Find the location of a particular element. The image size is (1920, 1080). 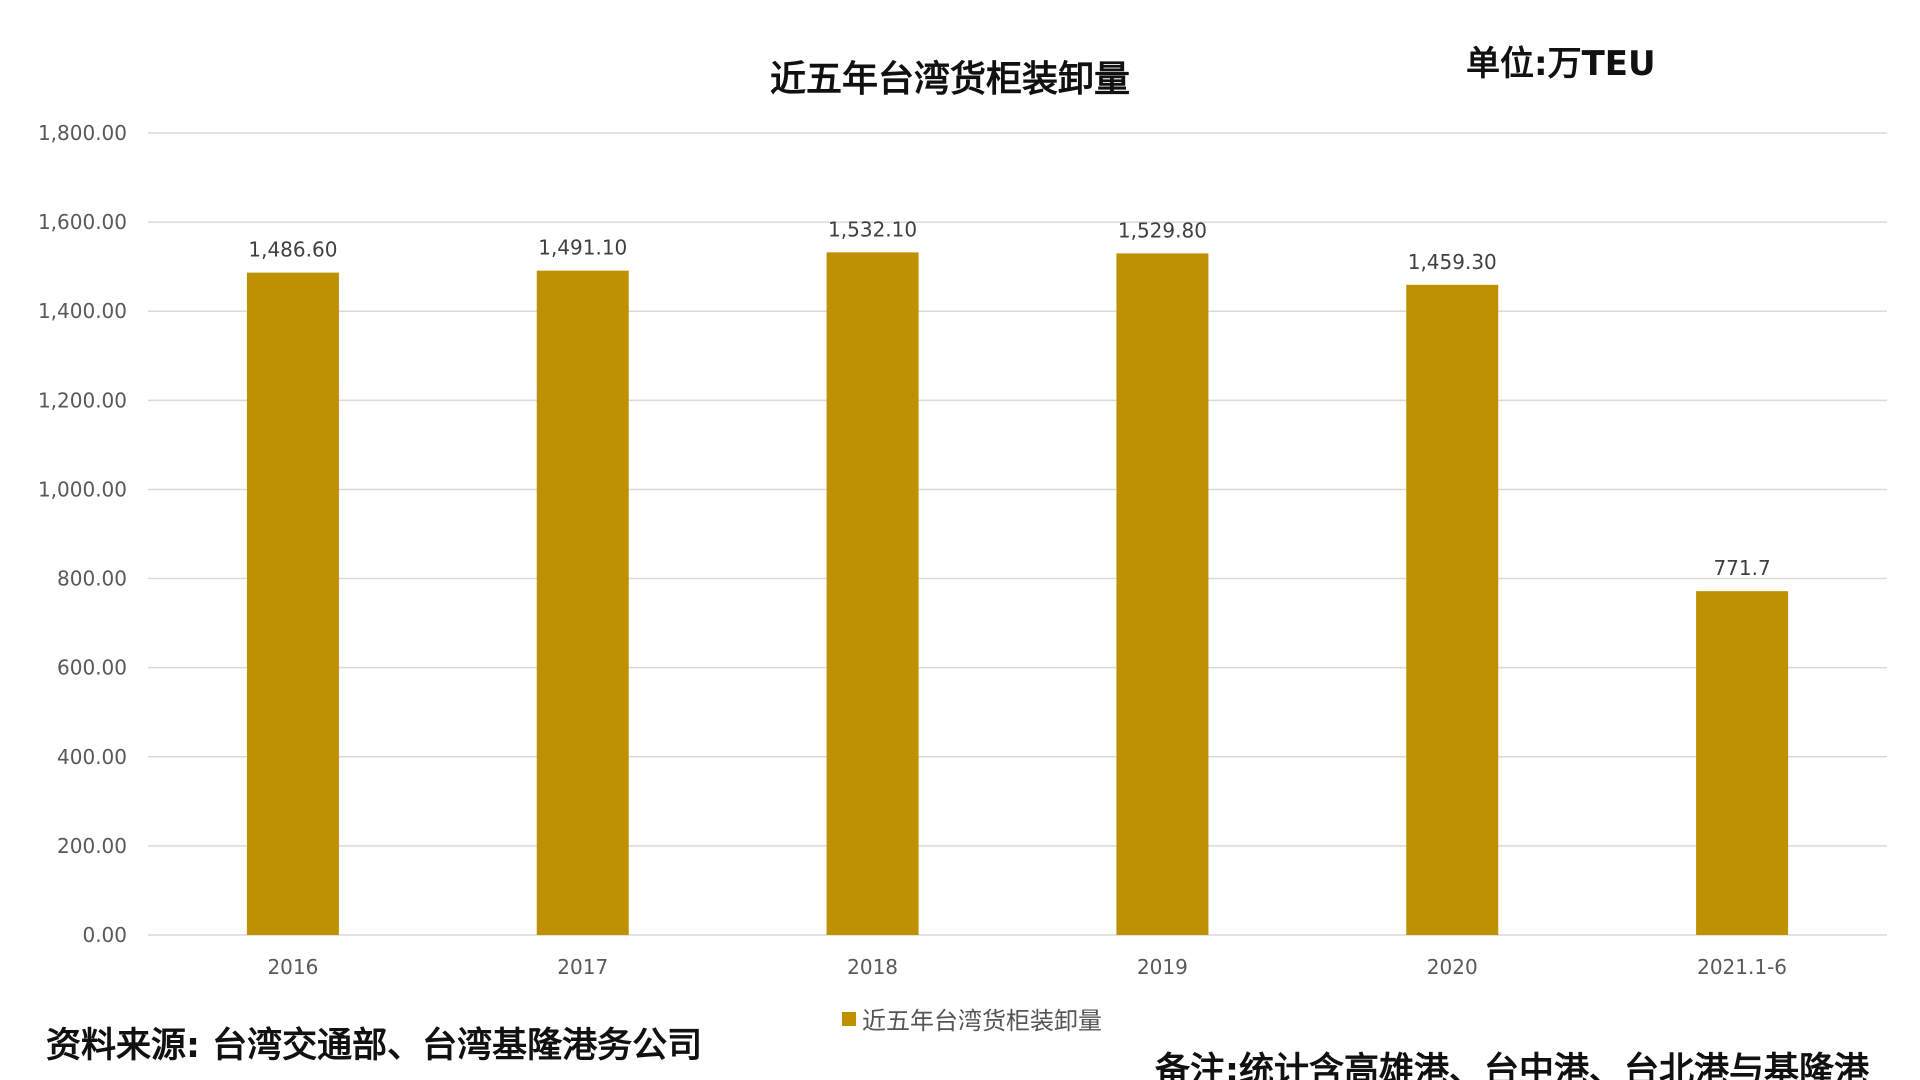

y-tick-label: 1,200.00 is located at coordinates (82, 400).